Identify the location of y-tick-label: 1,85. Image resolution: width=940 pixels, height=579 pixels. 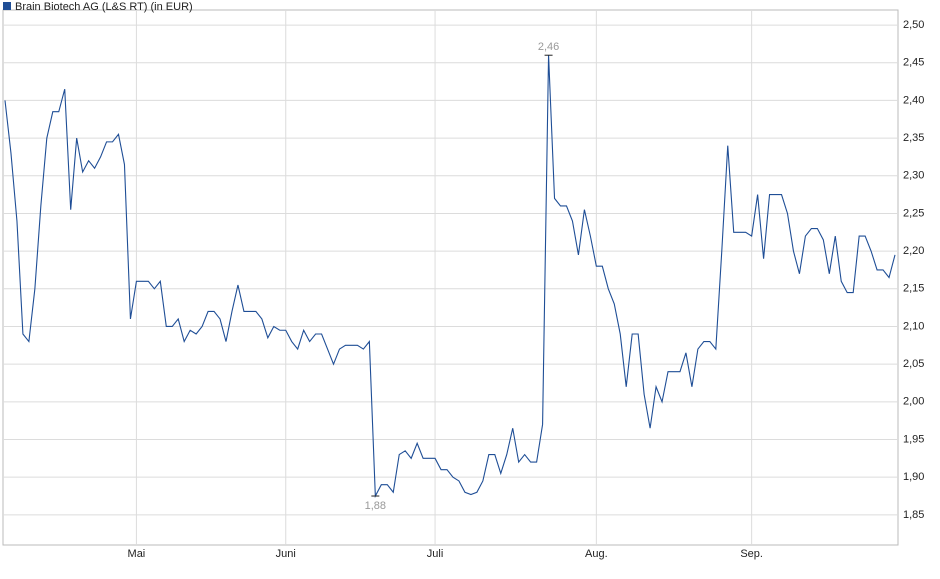
(913, 515).